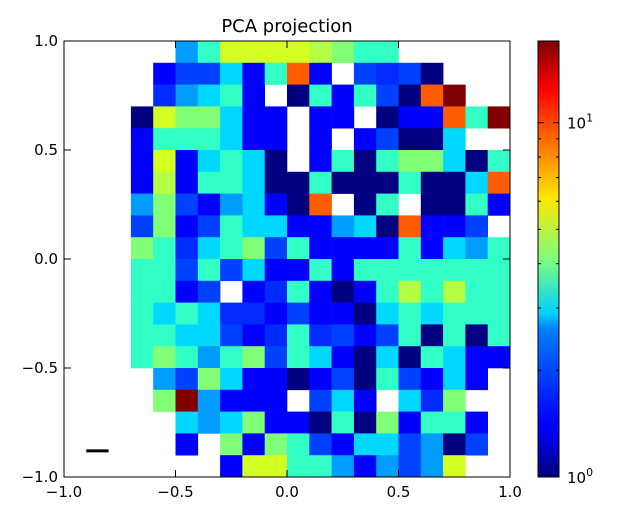 The width and height of the screenshot is (640, 516). I want to click on x-tick-label: 0.5, so click(399, 492).